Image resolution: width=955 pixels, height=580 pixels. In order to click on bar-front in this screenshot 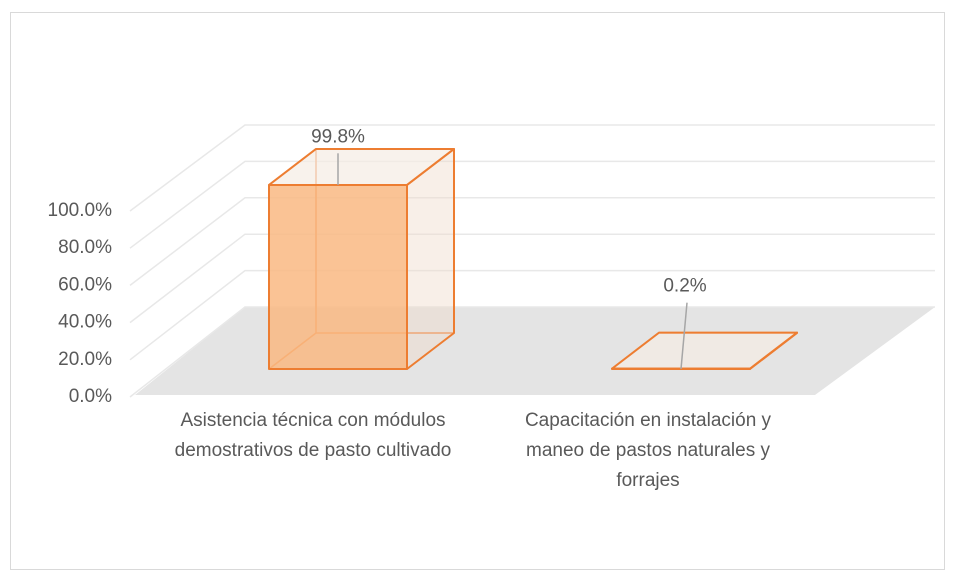, I will do `click(338, 276)`.